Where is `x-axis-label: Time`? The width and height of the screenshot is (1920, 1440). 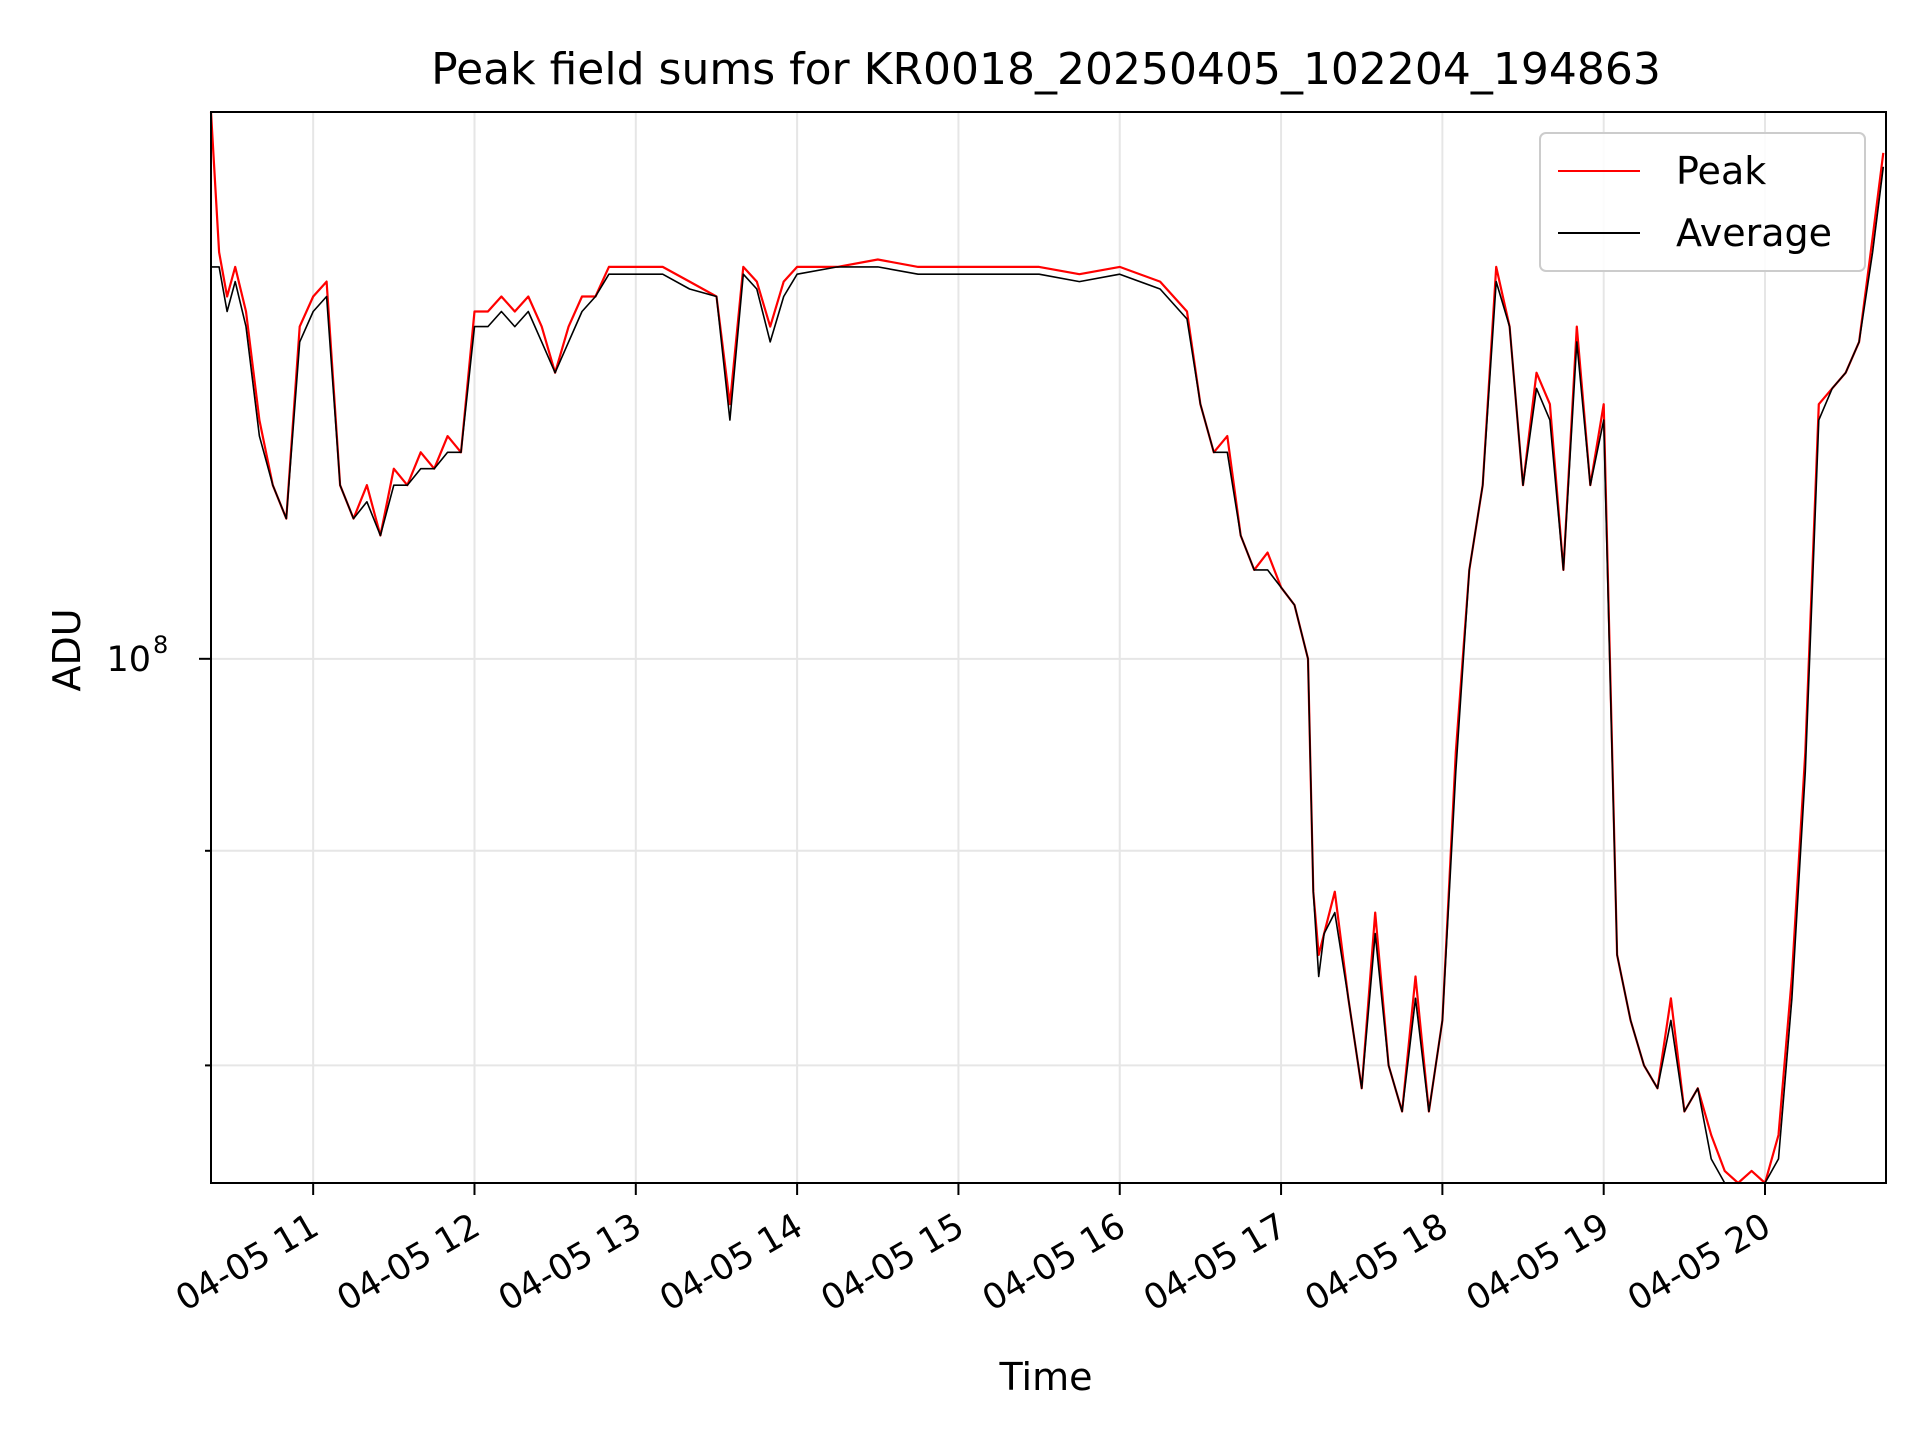
x-axis-label: Time is located at coordinates (1046, 1377).